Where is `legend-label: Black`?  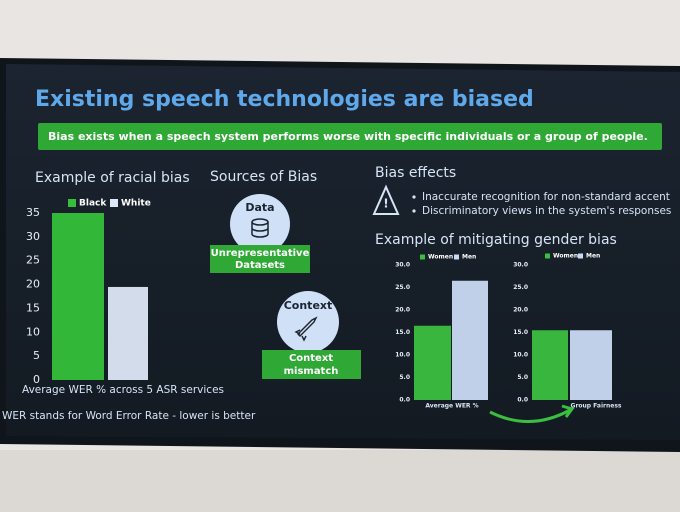
legend-label: Black is located at coordinates (93, 204).